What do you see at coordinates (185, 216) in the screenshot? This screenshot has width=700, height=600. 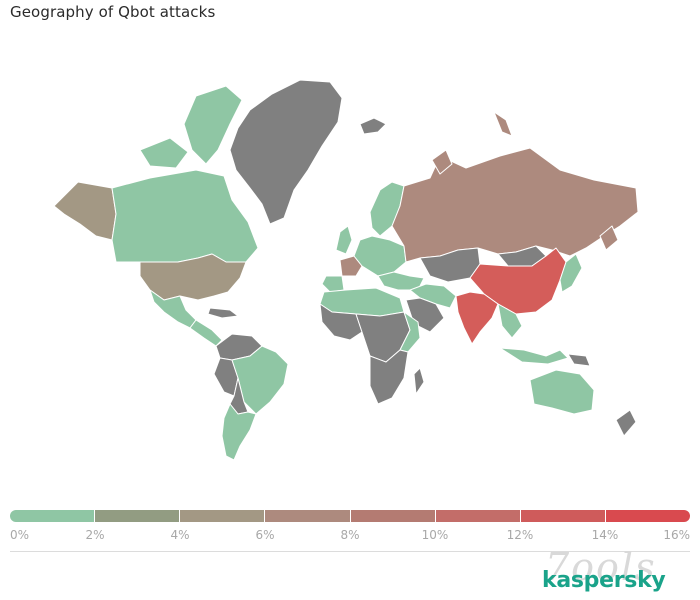 I see `country-canada` at bounding box center [185, 216].